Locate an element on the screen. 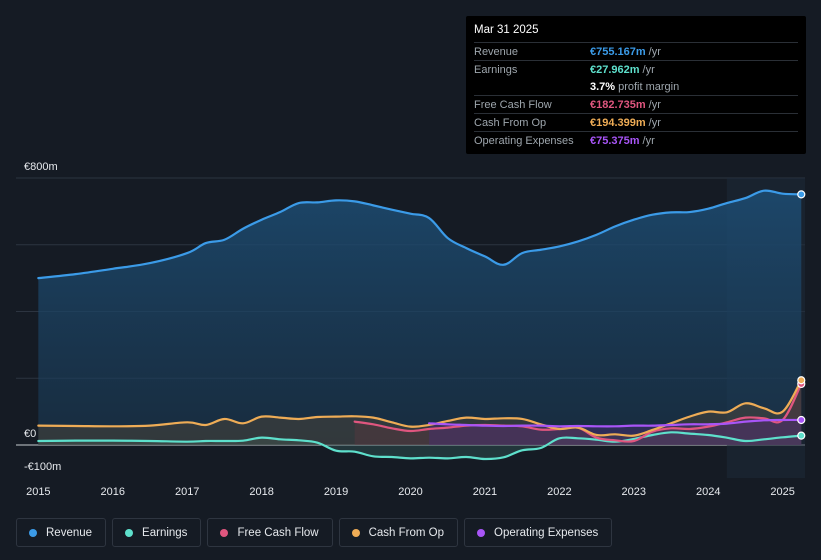 The height and width of the screenshot is (560, 821). legend-label: Cash From Op is located at coordinates (406, 532).